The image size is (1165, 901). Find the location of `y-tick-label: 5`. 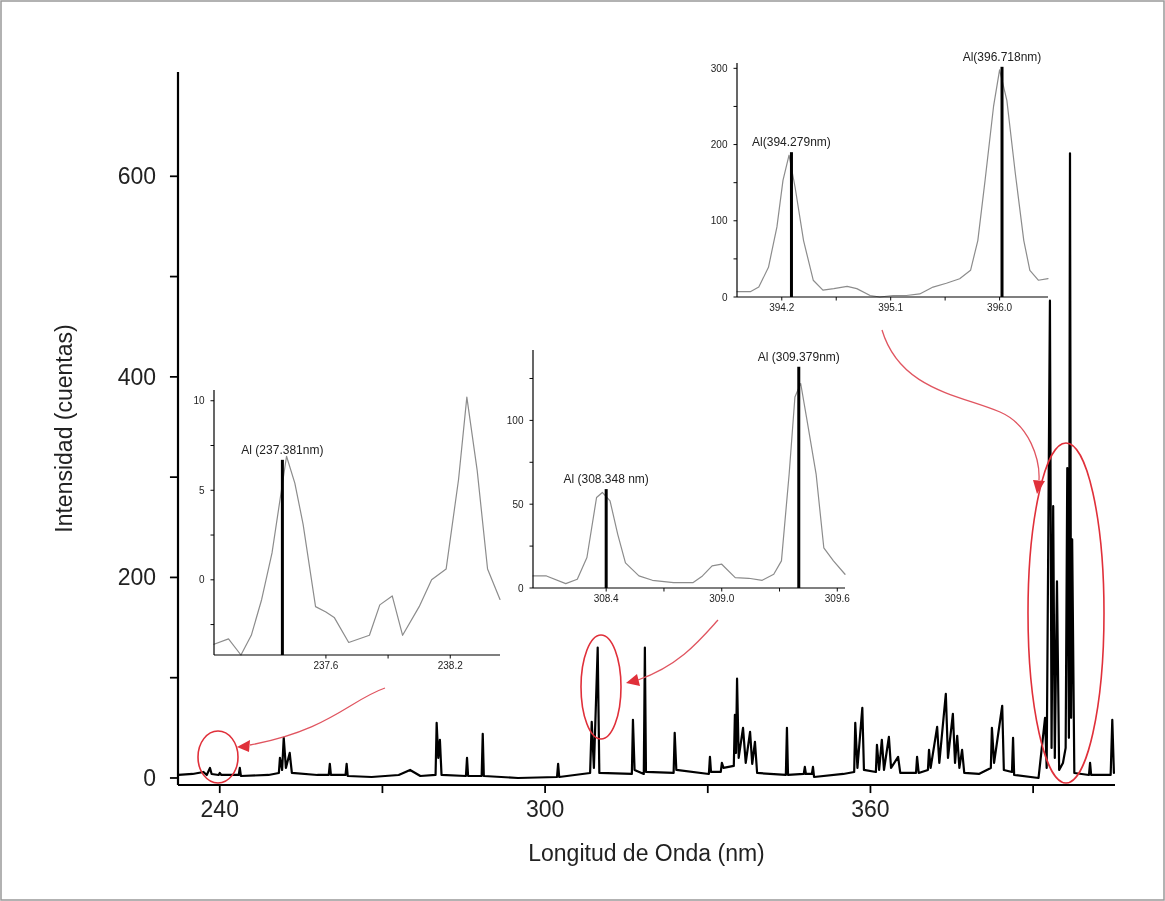

y-tick-label: 5 is located at coordinates (201, 490).